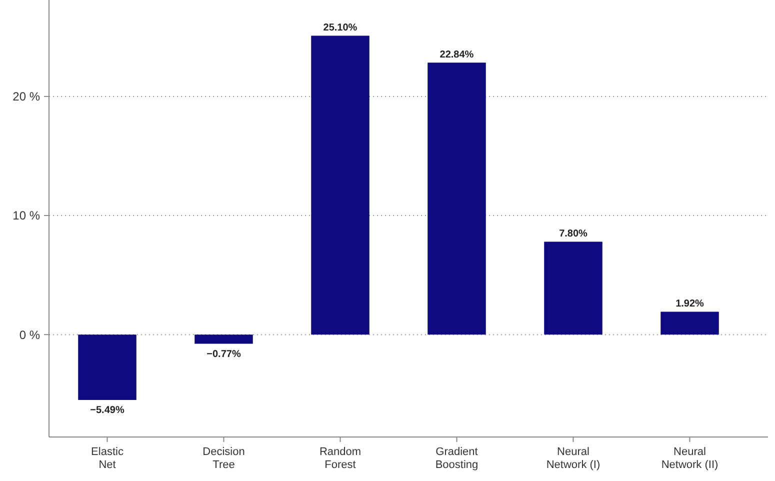 The height and width of the screenshot is (481, 775). Describe the element at coordinates (456, 458) in the screenshot. I see `x-tick-label: Gradient Boosting` at that location.